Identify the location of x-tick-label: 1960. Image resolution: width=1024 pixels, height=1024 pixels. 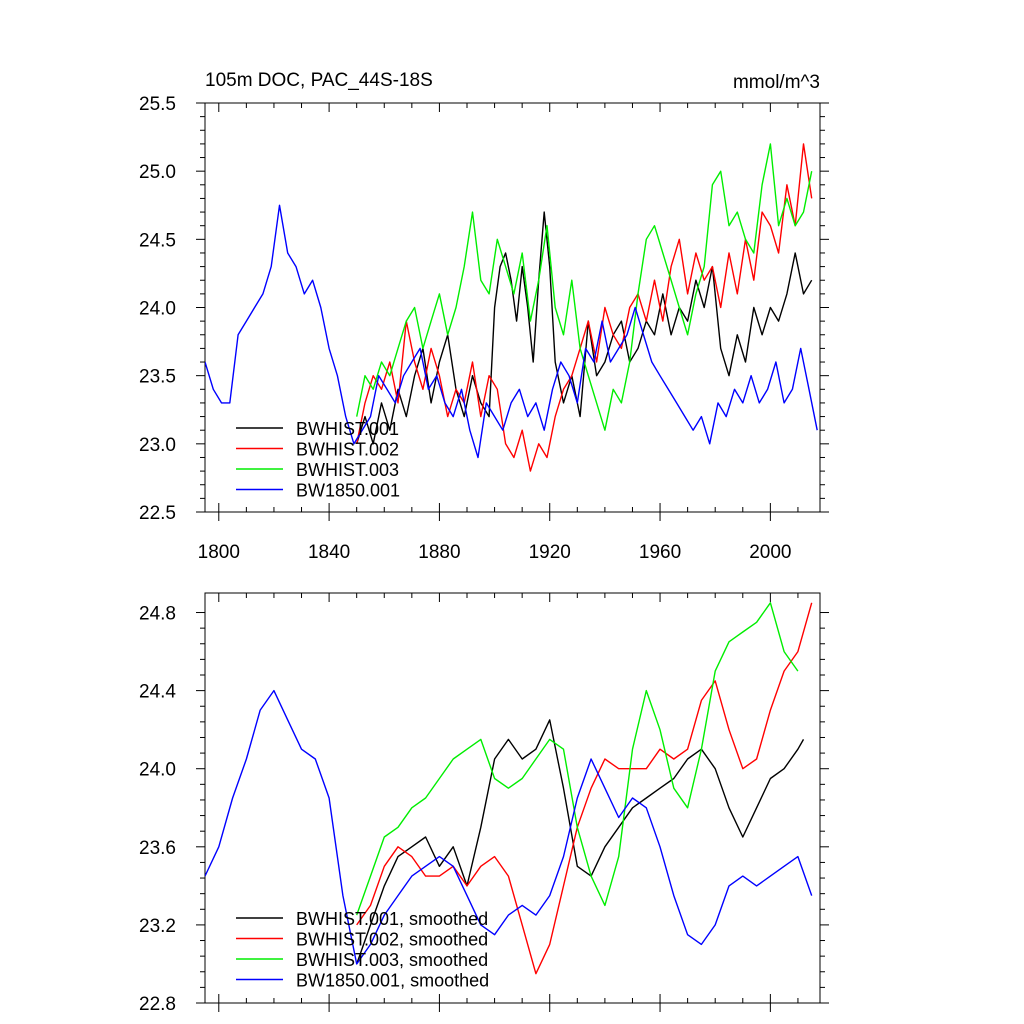
(660, 552).